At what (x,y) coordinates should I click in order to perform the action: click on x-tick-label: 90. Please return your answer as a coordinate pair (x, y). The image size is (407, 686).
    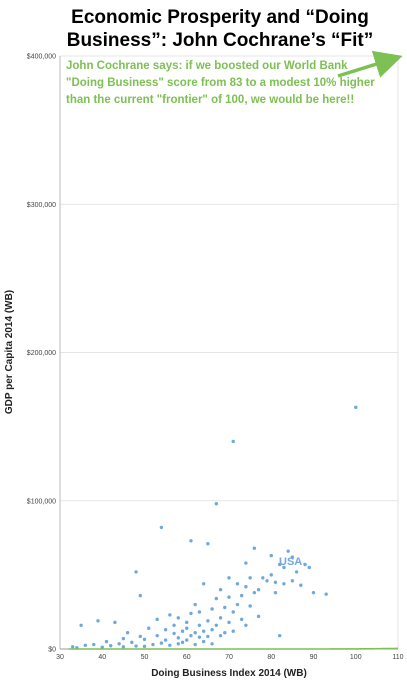
    Looking at the image, I should click on (314, 657).